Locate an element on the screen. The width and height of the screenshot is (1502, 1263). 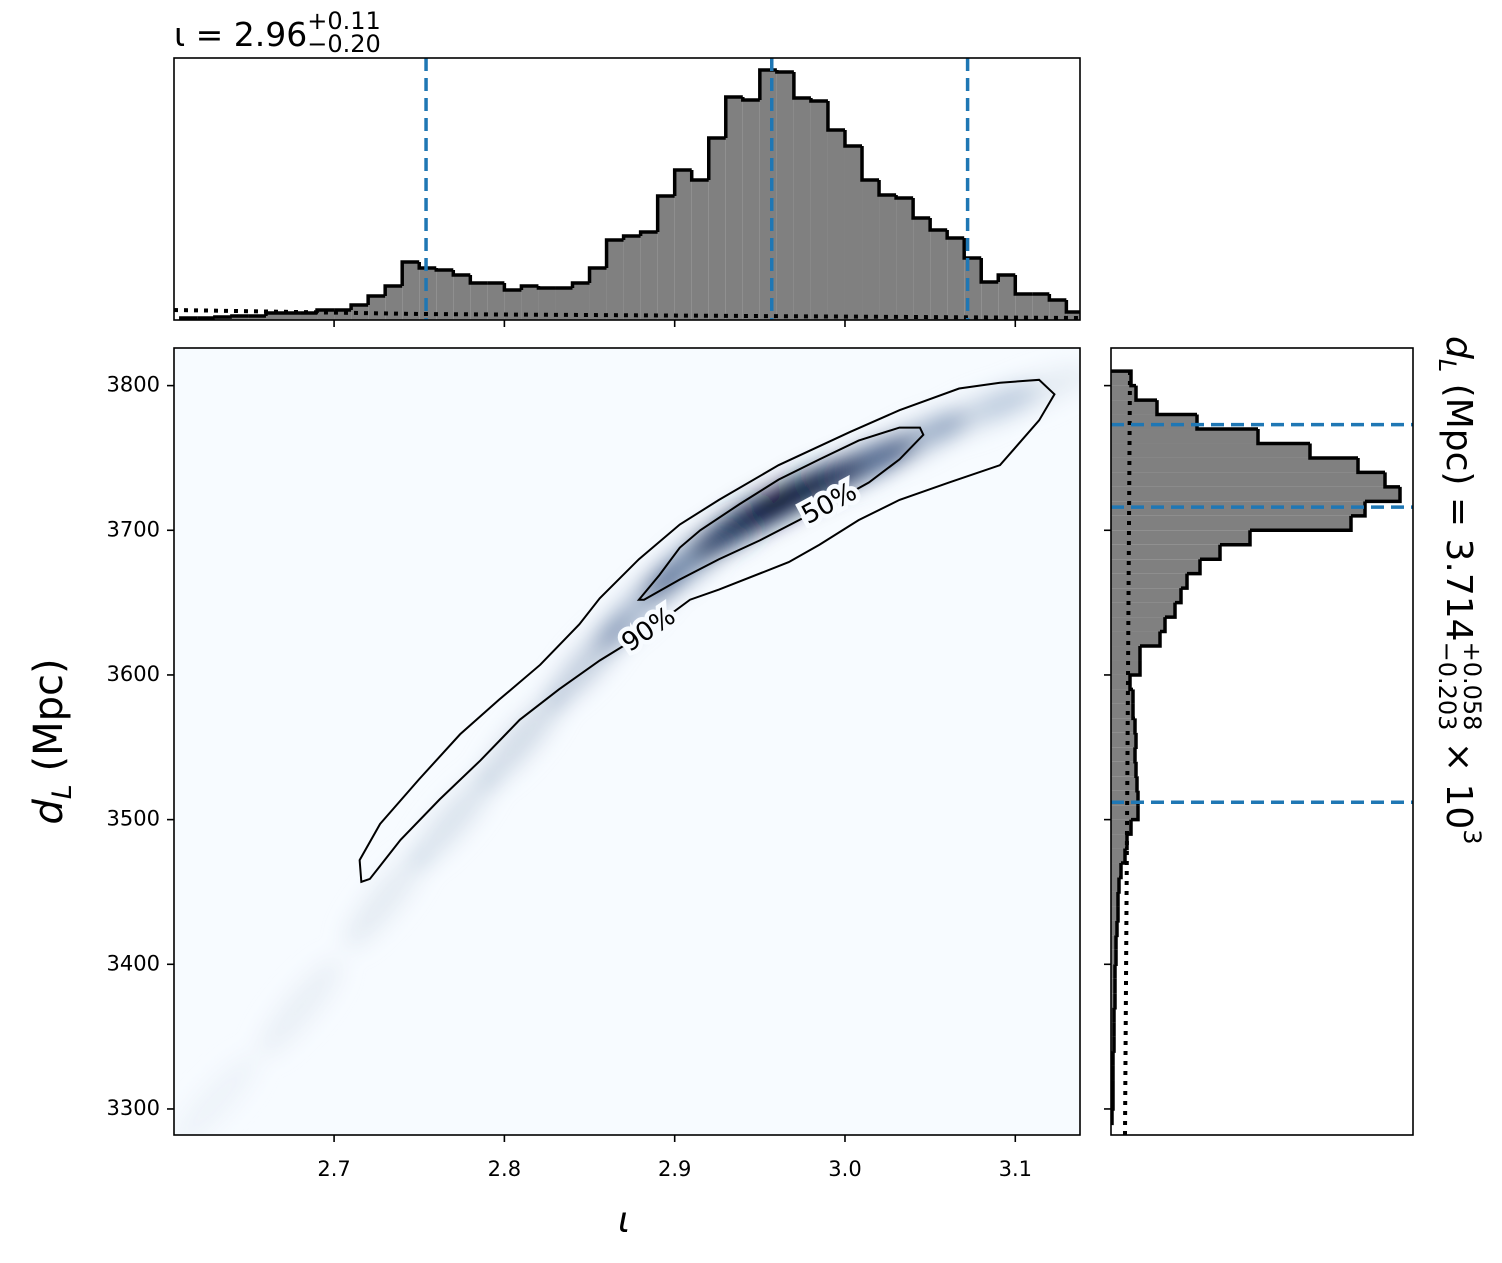
x-tick-label: 3.1 is located at coordinates (1015, 1169).